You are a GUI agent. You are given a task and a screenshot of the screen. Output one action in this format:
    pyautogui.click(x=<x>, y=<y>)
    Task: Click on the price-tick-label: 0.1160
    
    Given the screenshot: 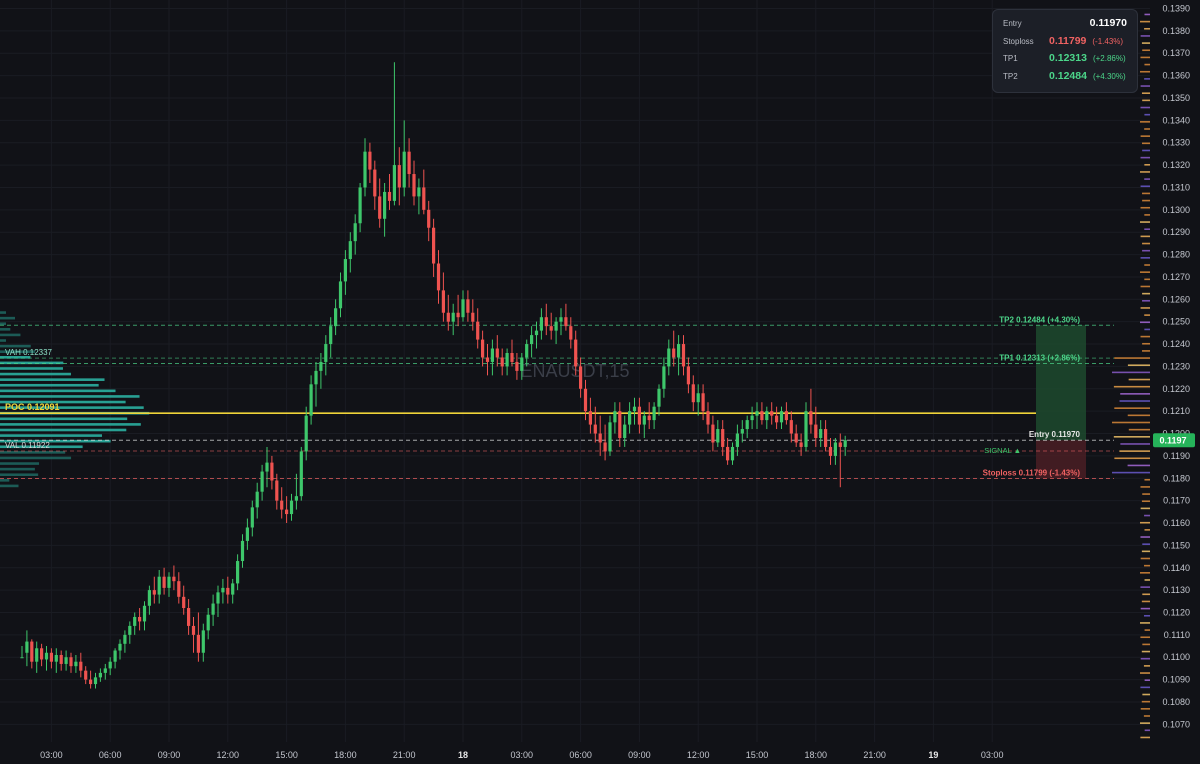 What is the action you would take?
    pyautogui.click(x=1176, y=523)
    